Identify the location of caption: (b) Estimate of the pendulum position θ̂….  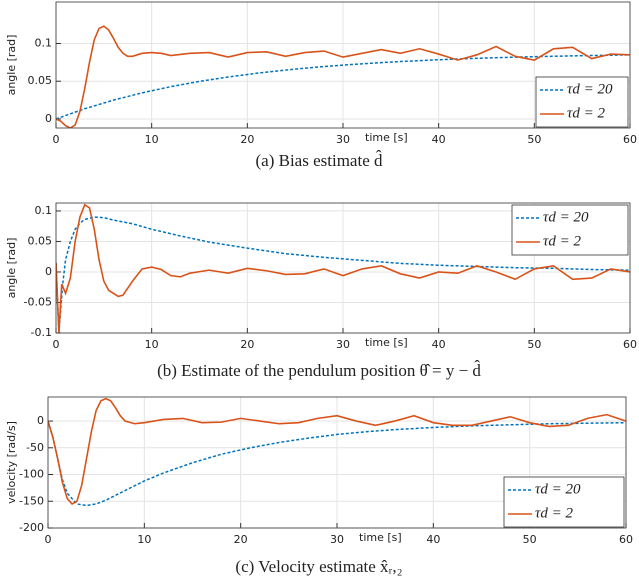
(319, 370).